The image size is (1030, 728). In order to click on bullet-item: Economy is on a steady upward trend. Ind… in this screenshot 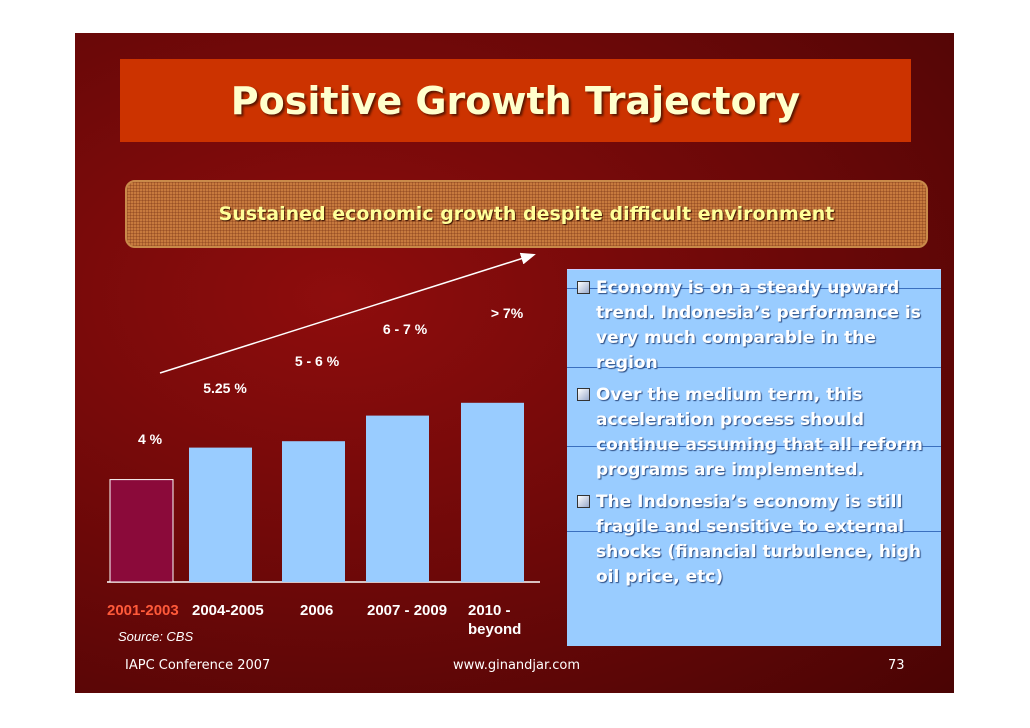, I will do `click(754, 326)`.